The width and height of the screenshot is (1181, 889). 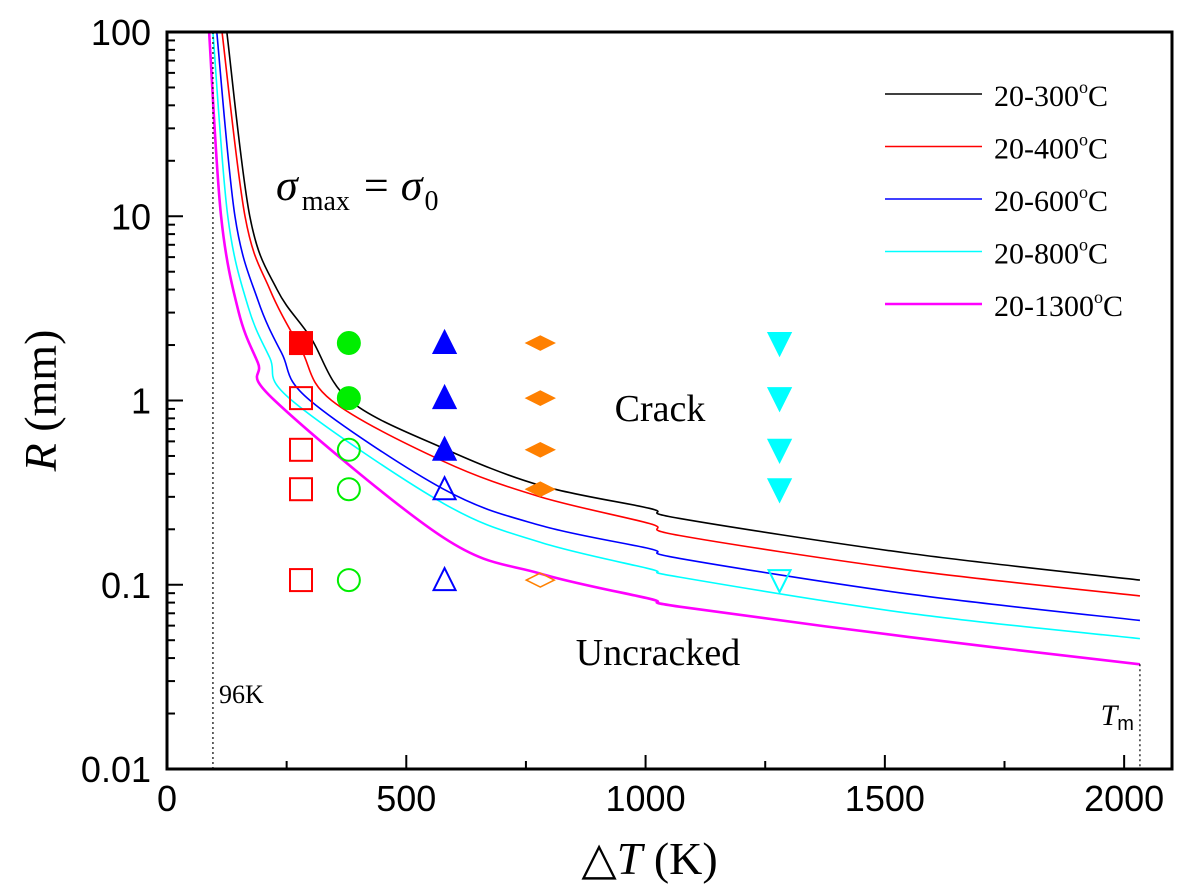 I want to click on y-tick-label: 0.1, so click(x=126, y=585).